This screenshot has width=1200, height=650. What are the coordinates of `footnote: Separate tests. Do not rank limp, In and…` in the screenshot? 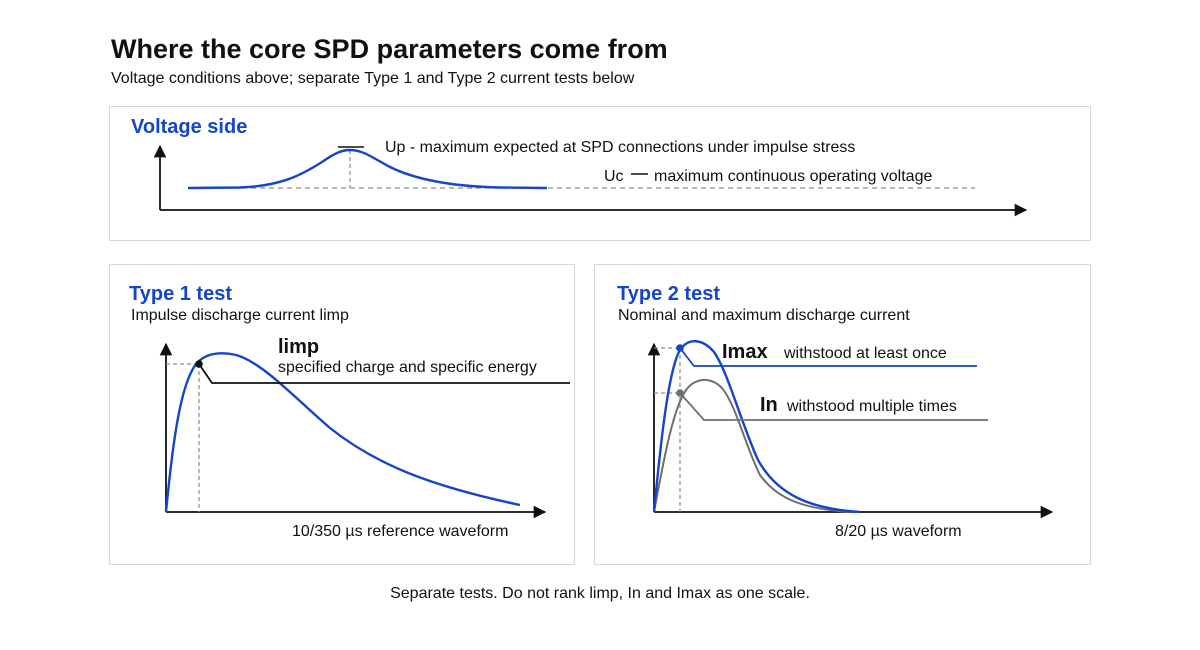 It's located at (600, 593).